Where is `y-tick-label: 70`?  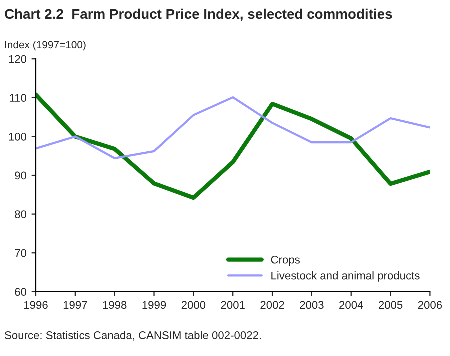
y-tick-label: 70 is located at coordinates (21, 253).